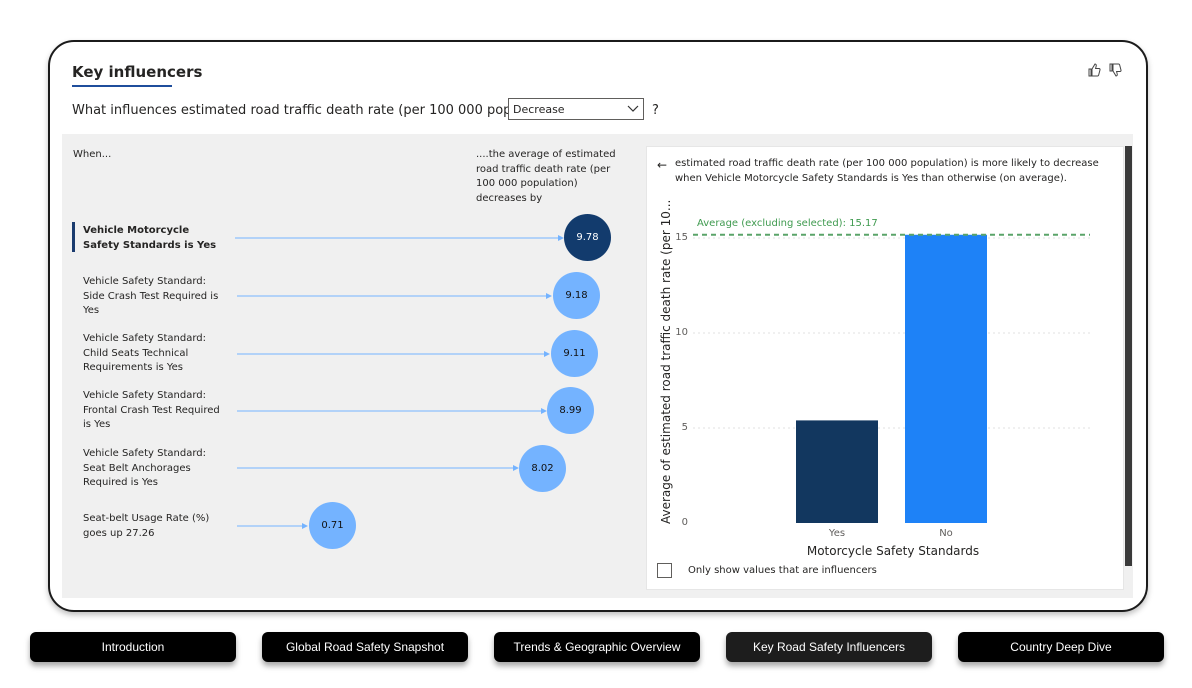 The image size is (1192, 688). I want to click on chevron-down-icon, so click(633, 108).